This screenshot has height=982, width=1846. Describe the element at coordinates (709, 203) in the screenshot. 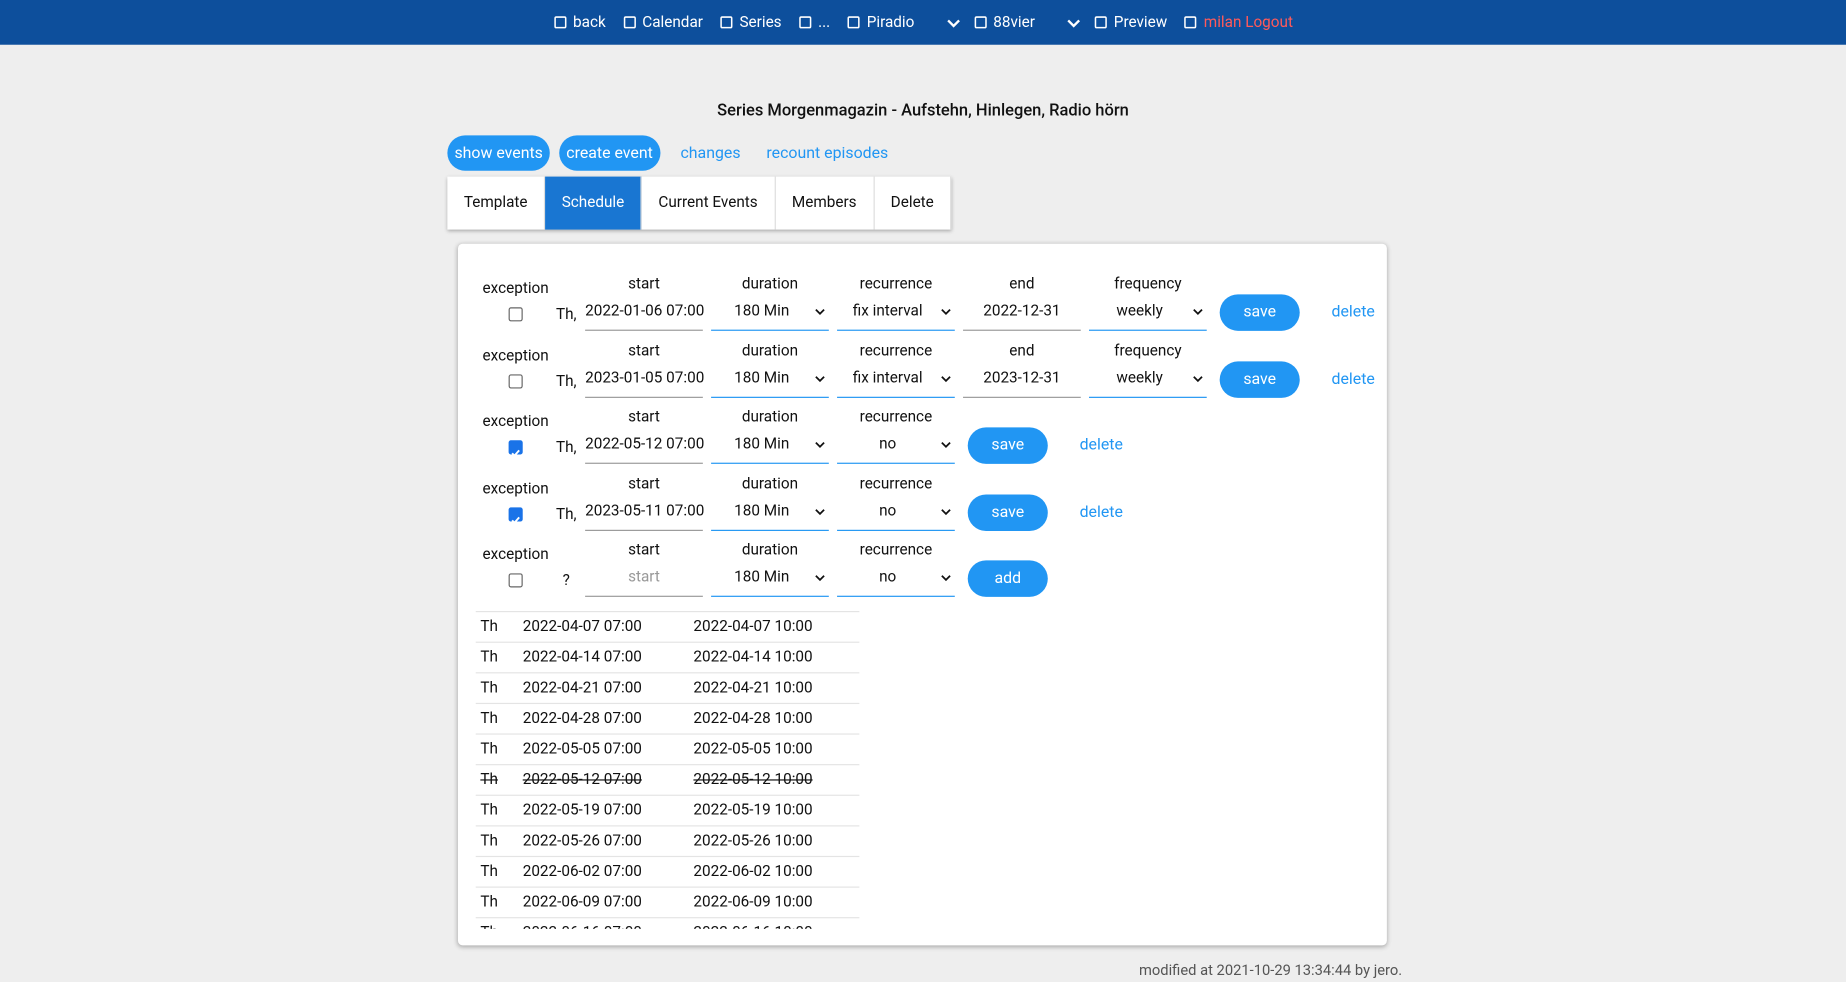

I see `tab: Current Events` at that location.